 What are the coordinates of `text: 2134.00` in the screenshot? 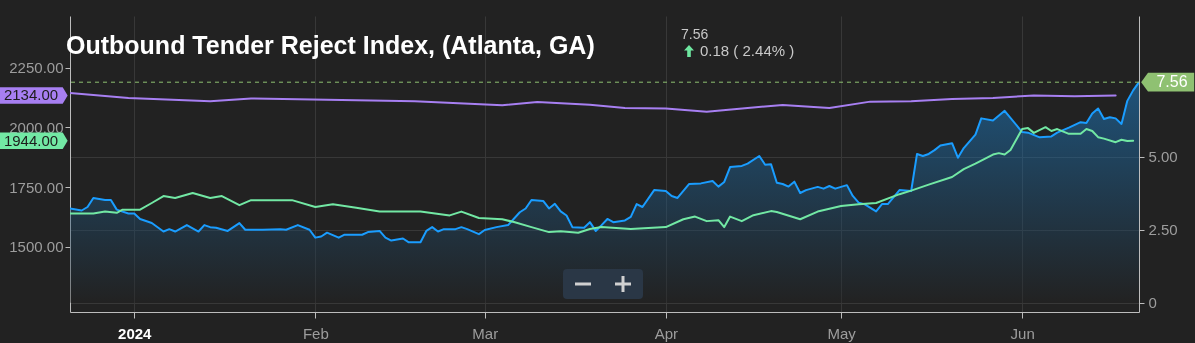 It's located at (31, 95).